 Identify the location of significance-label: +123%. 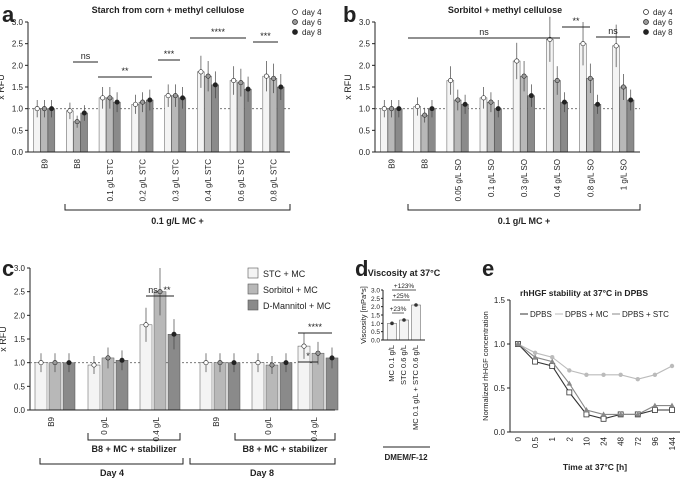
(404, 286).